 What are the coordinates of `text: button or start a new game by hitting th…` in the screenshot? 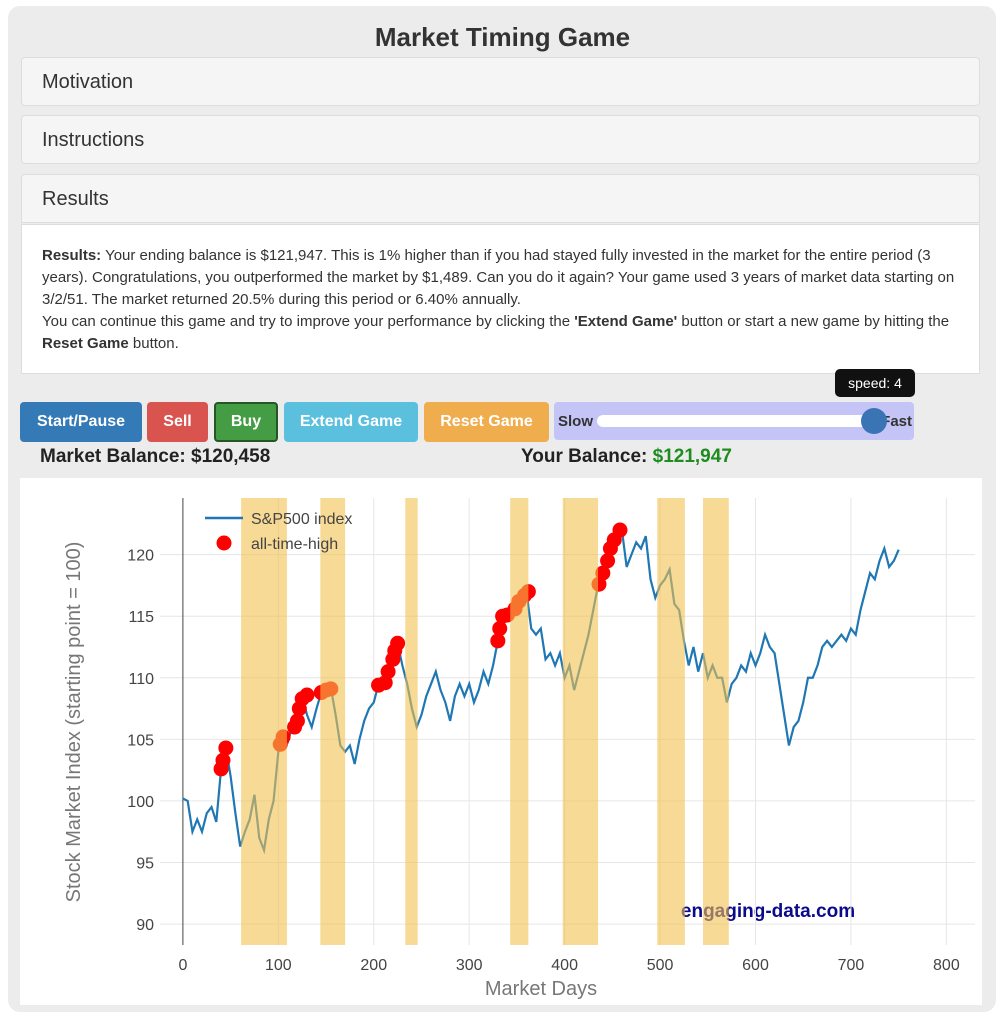 It's located at (813, 321).